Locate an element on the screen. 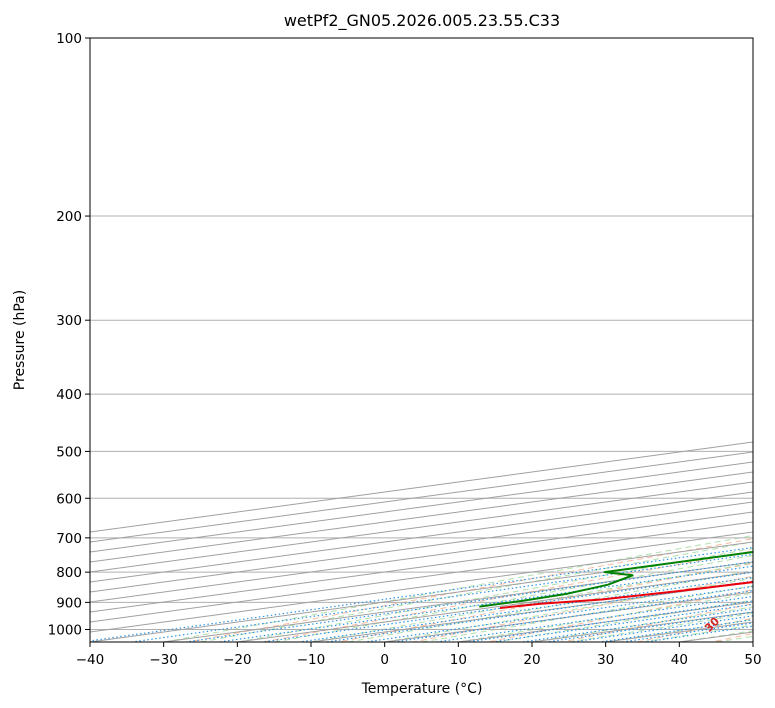  x-tick-label-4: 0 is located at coordinates (384, 660).